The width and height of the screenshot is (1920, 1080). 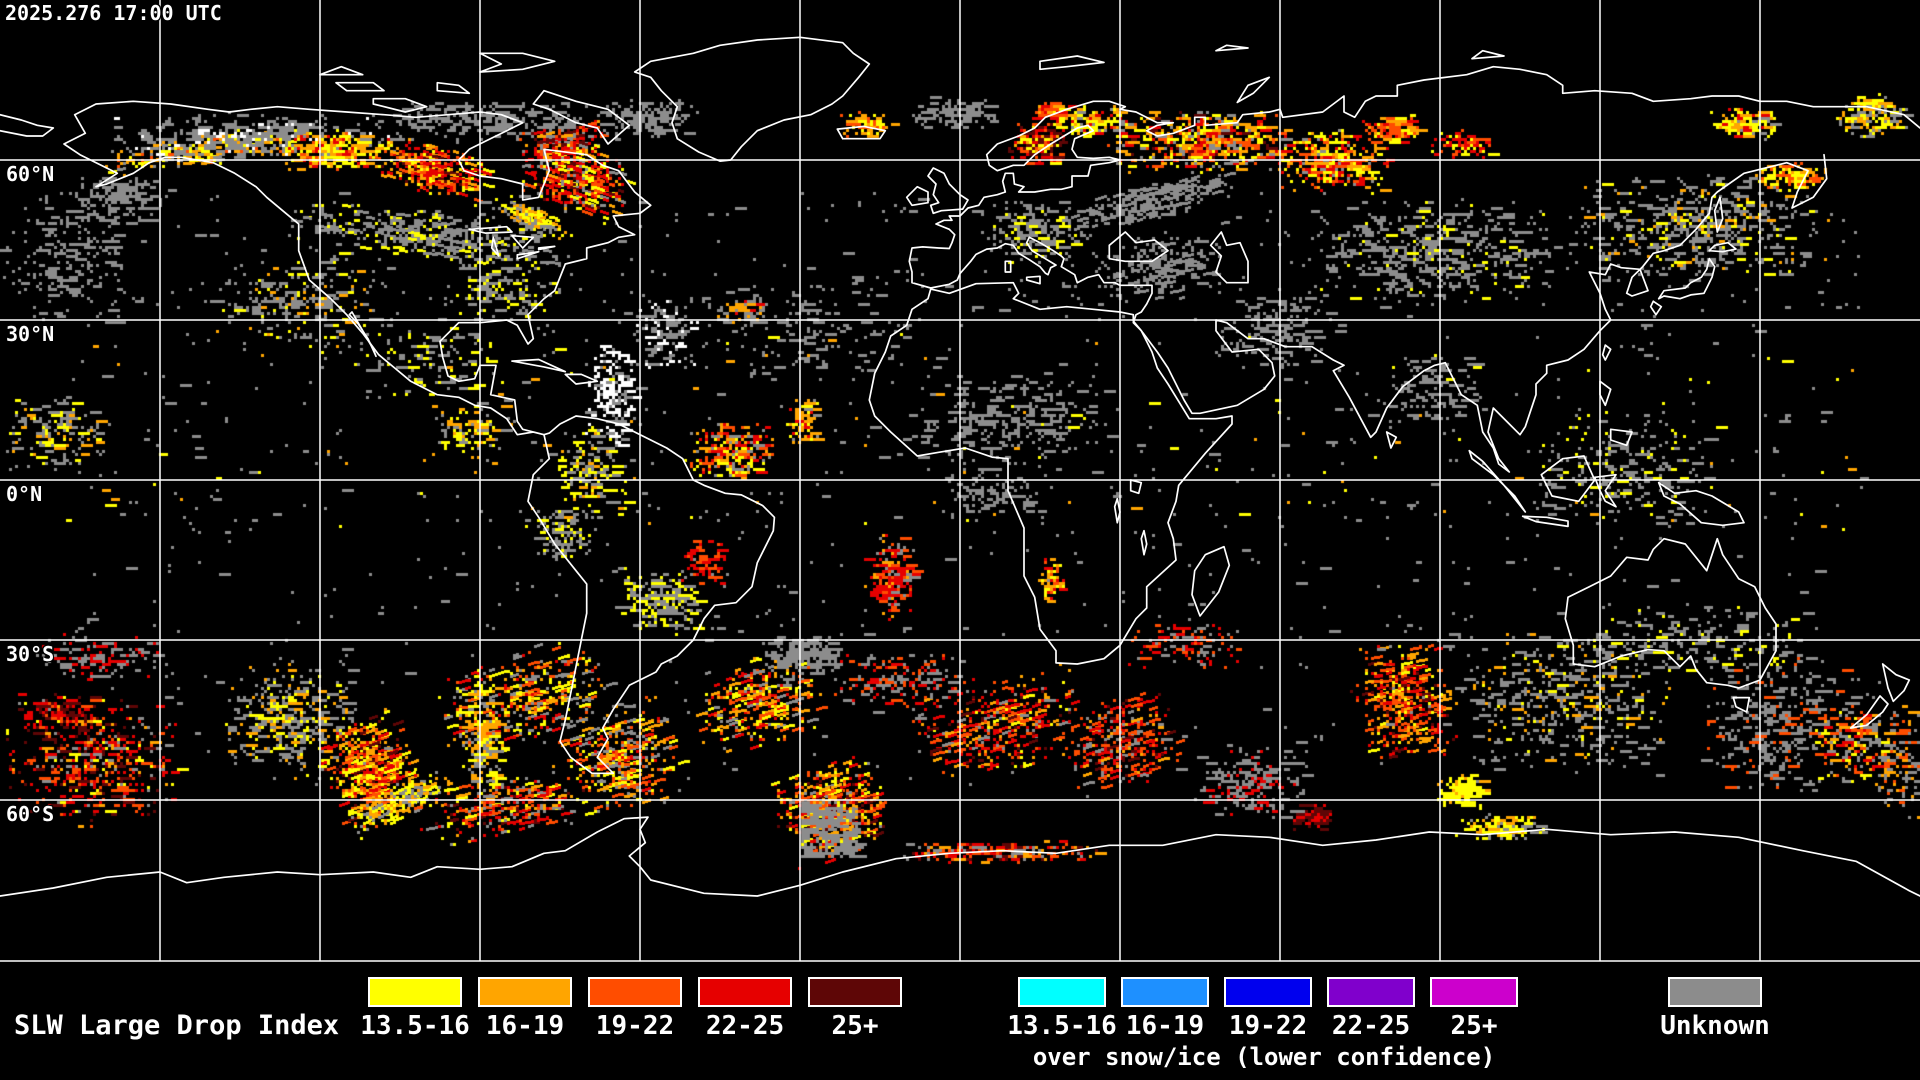 What do you see at coordinates (855, 992) in the screenshot?
I see `legend-swatch-warm-25+` at bounding box center [855, 992].